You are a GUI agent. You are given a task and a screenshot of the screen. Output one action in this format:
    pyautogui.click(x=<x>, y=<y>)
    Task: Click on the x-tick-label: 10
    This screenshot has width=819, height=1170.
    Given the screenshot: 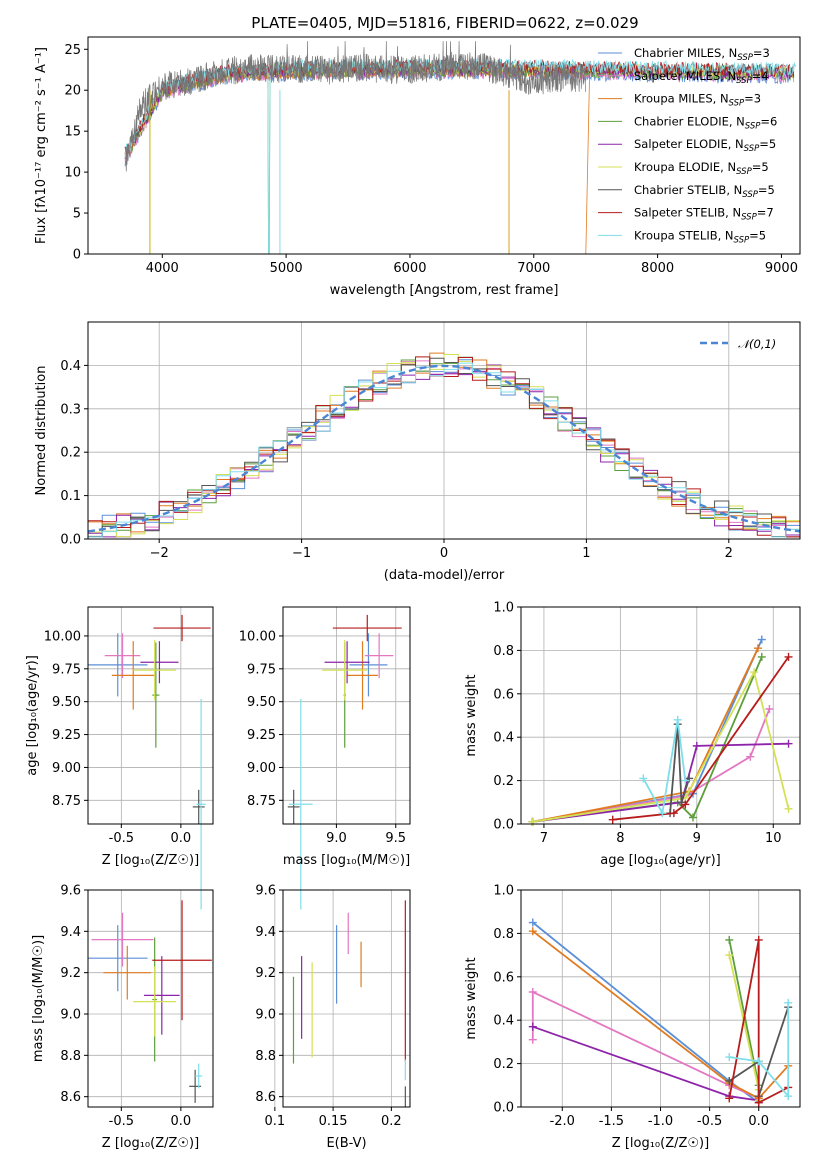 What is the action you would take?
    pyautogui.click(x=773, y=838)
    